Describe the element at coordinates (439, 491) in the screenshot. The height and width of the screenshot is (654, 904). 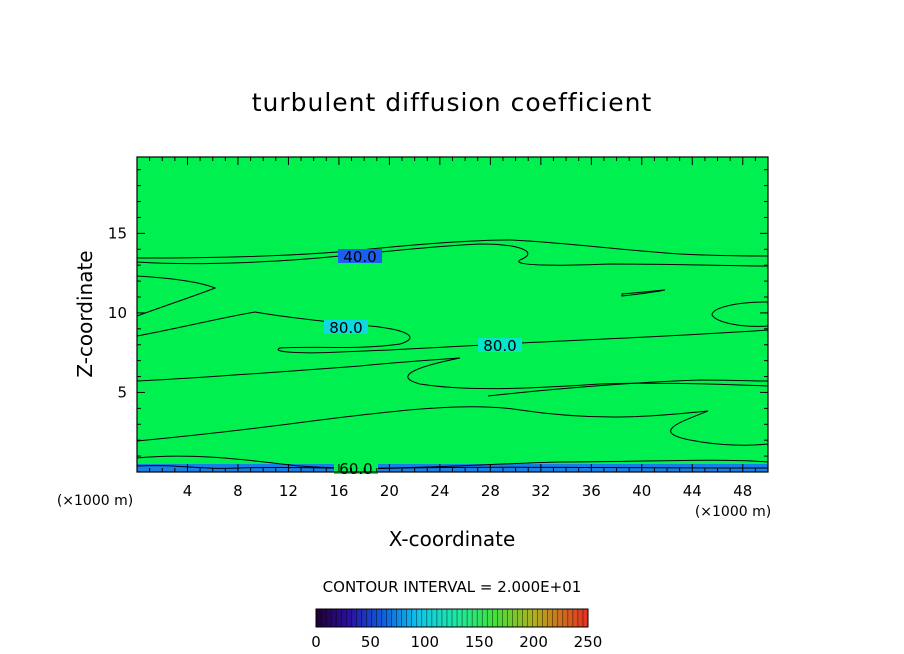
I see `x-tick-label: 24` at that location.